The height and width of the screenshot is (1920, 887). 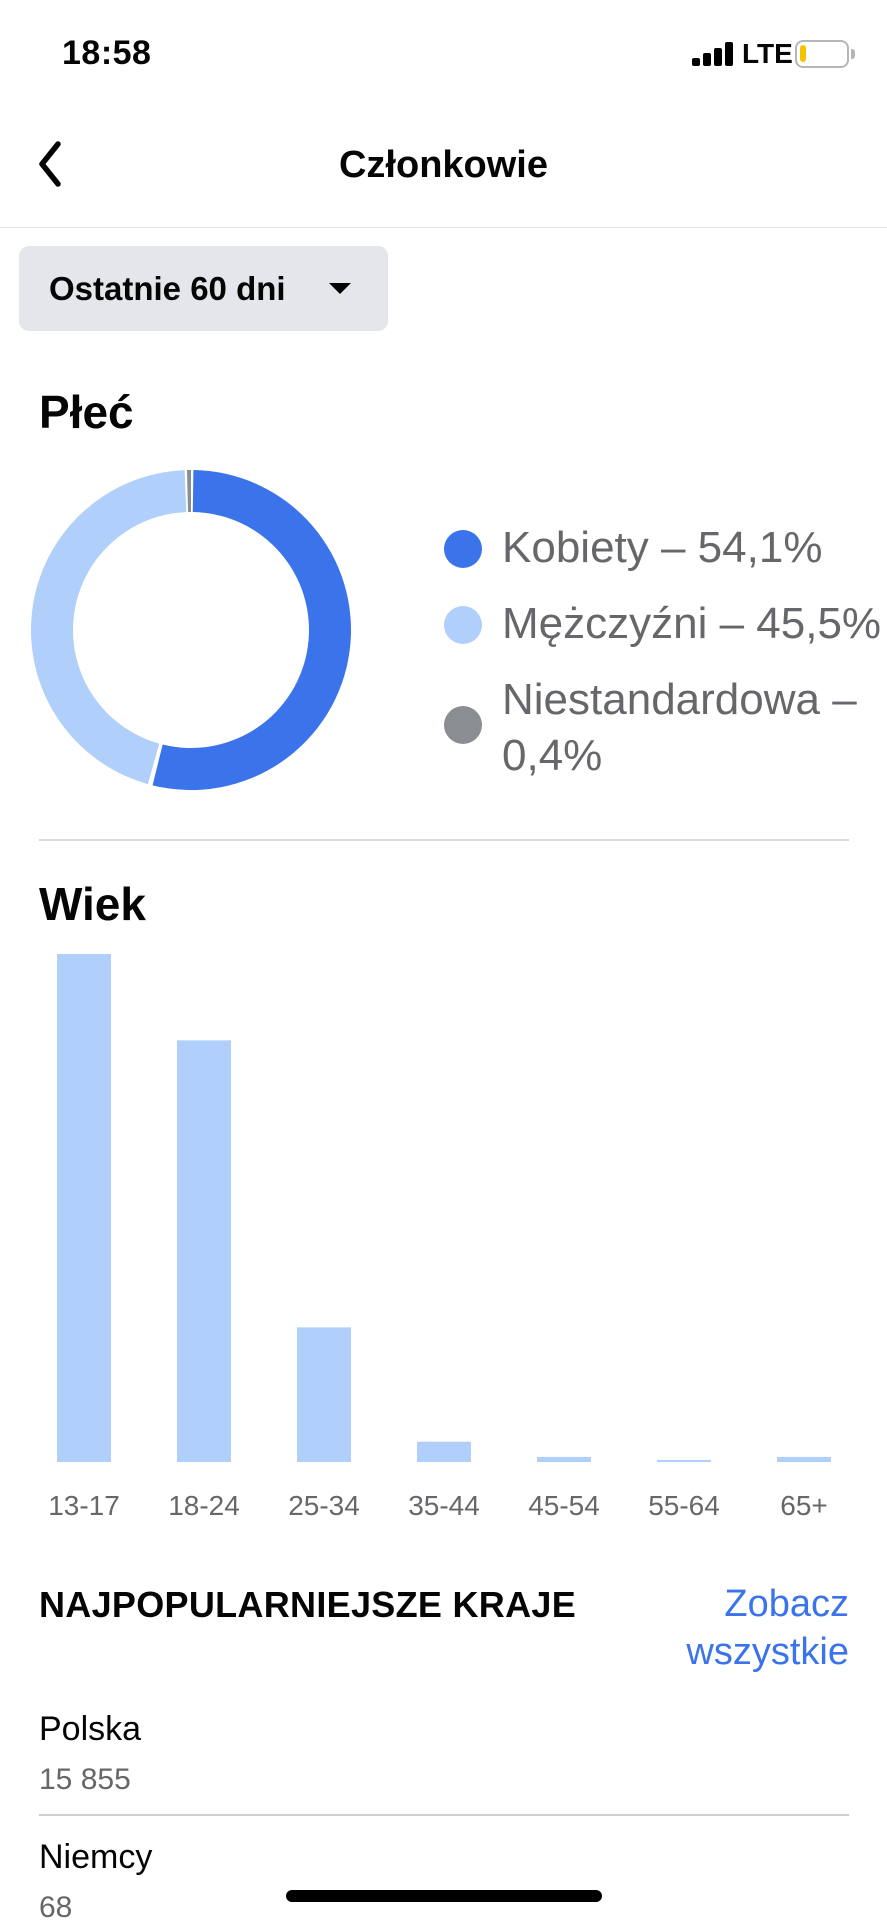 I want to click on country-count: 15 855, so click(x=85, y=1779).